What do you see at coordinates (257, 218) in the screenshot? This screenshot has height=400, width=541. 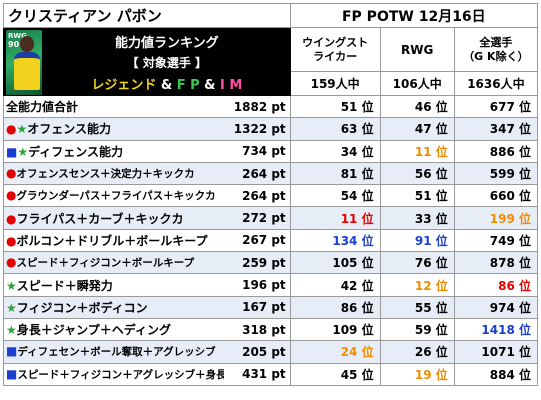 I see `stat-total: 272 pt` at bounding box center [257, 218].